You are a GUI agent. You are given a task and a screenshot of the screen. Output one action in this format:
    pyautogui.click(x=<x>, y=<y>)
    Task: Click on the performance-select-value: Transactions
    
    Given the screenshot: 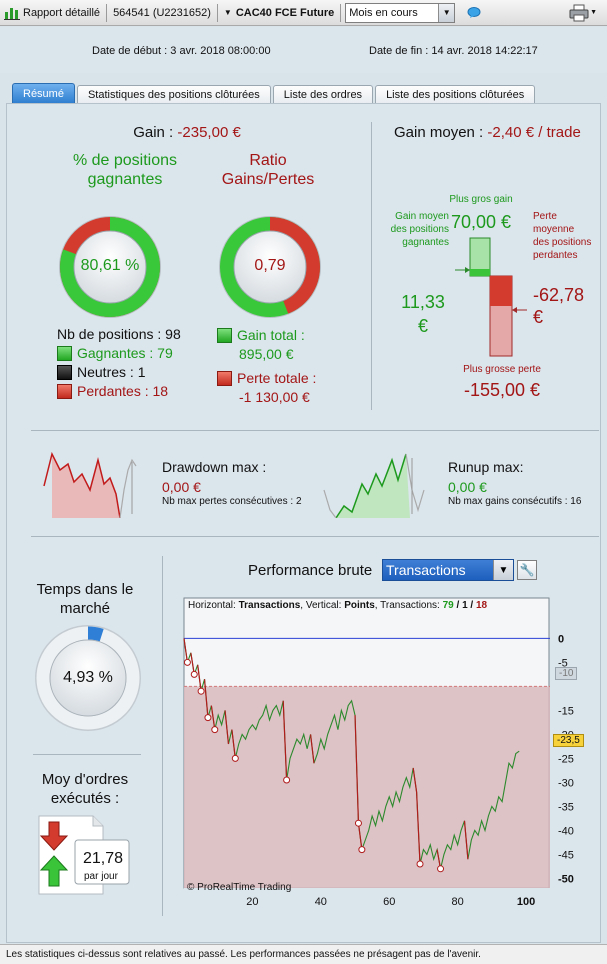 What is the action you would take?
    pyautogui.click(x=426, y=570)
    